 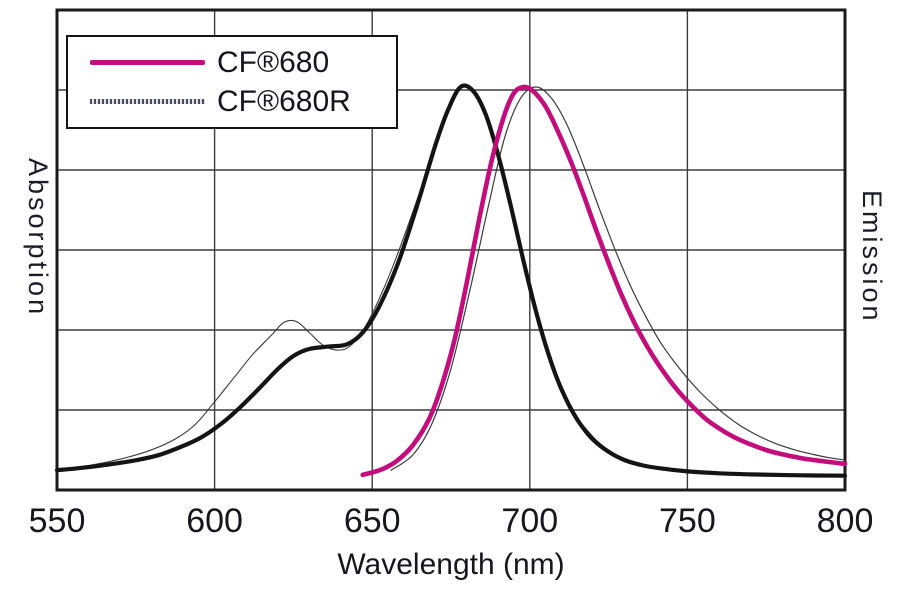 What do you see at coordinates (57, 521) in the screenshot?
I see `x-tick-label: 550` at bounding box center [57, 521].